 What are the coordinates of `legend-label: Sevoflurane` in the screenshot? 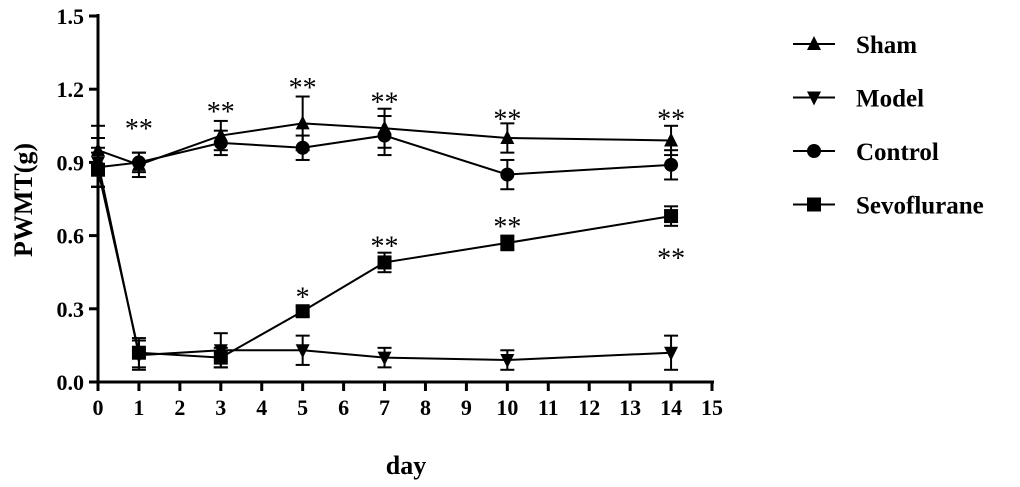 It's located at (920, 206).